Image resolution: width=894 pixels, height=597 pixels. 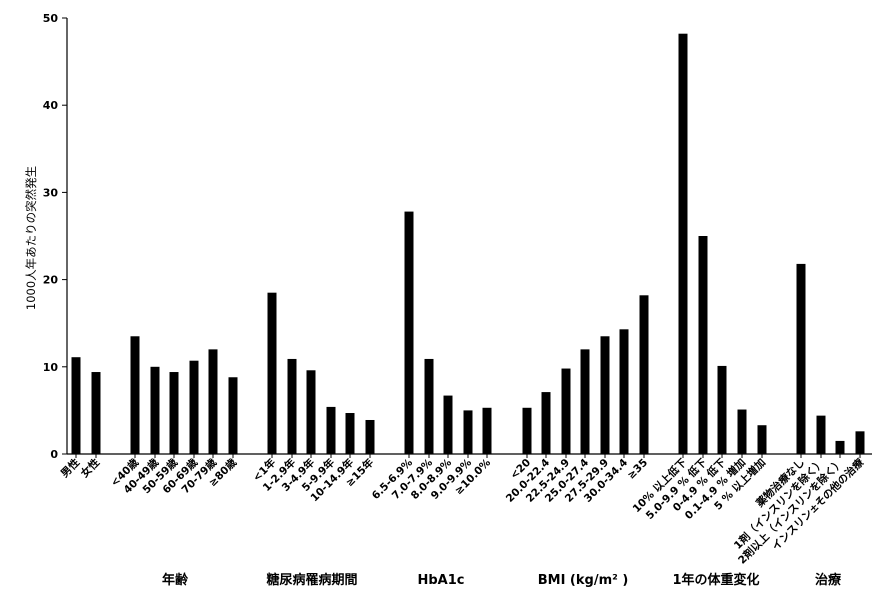 I want to click on group-label: 糖尿病罹病期間, so click(x=311, y=580).